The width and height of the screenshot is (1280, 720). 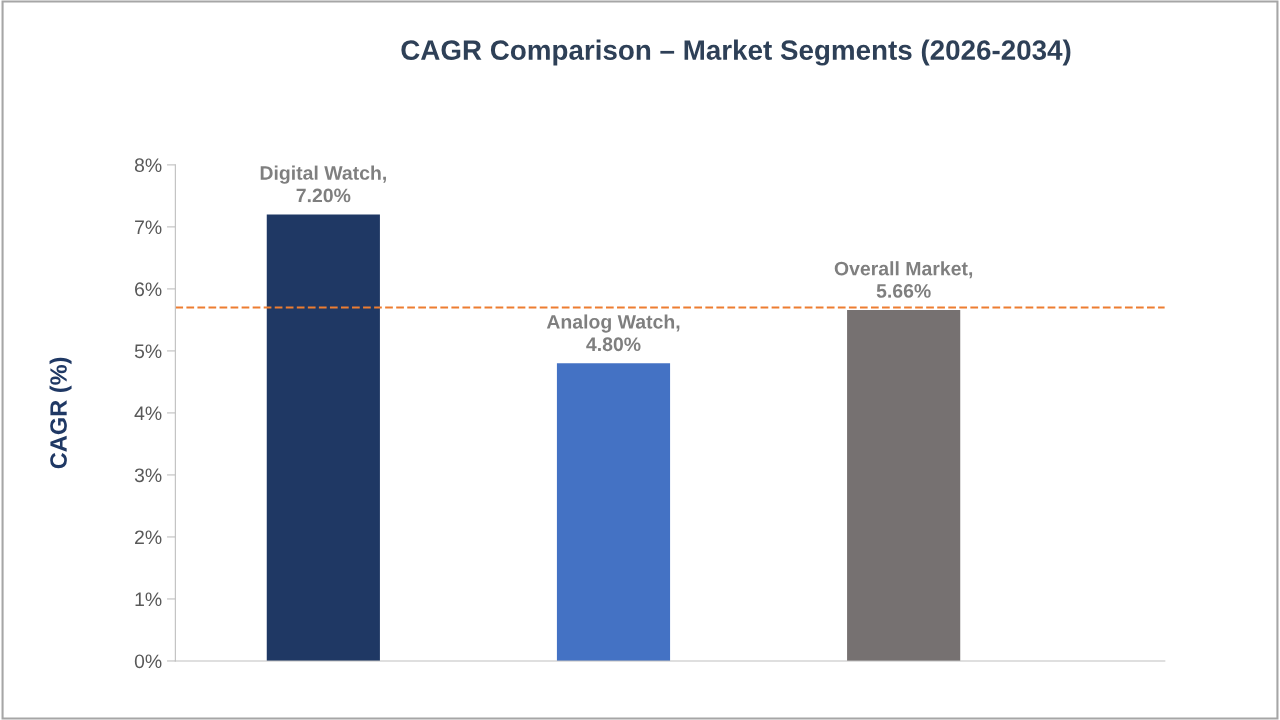 I want to click on data-label: Digital Watch, 7.20%, so click(x=323, y=184).